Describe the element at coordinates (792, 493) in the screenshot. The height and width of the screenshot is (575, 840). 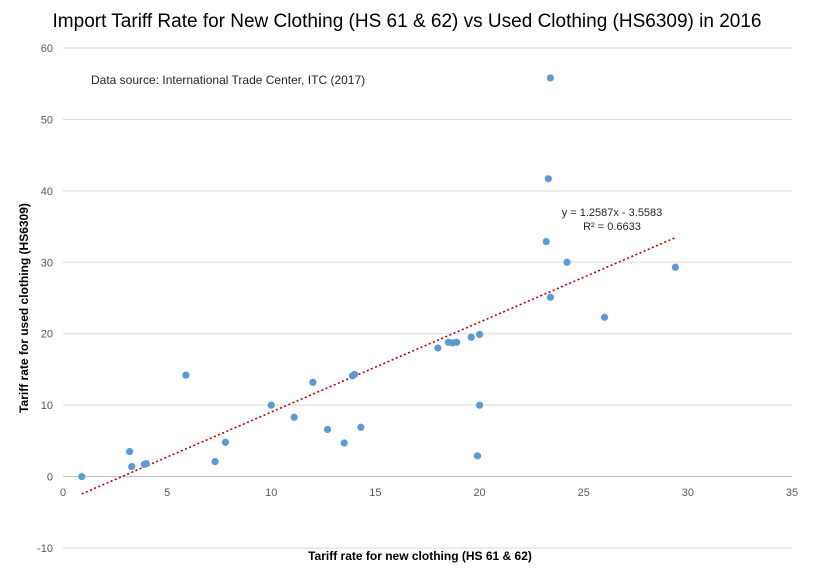
I see `x-tick-label: 35` at that location.